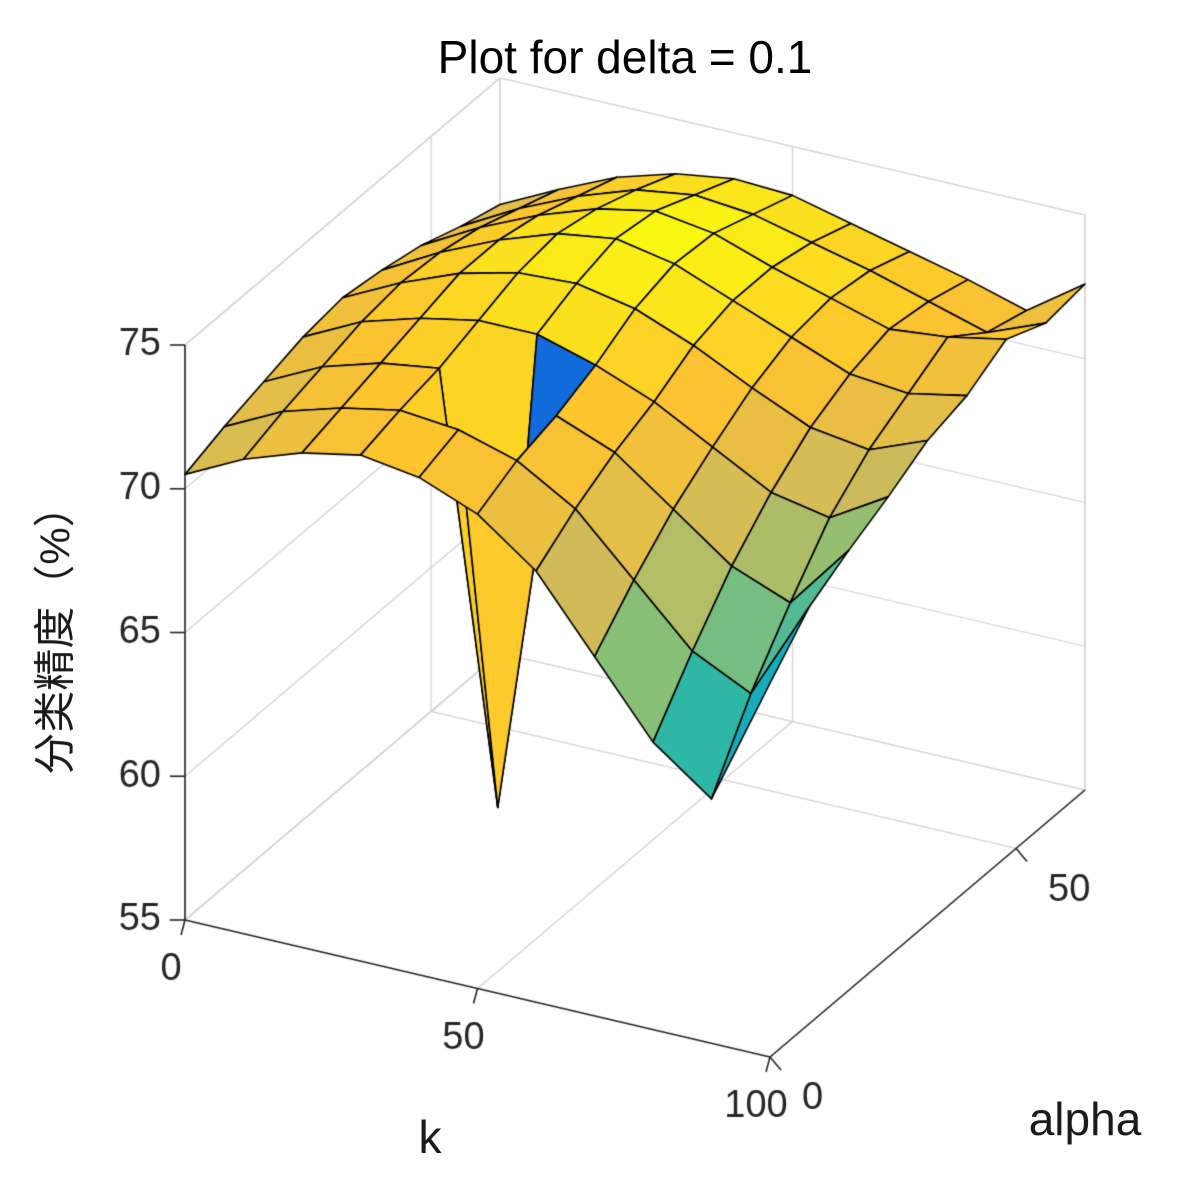  What do you see at coordinates (625, 57) in the screenshot?
I see `chart-title: Plot for delta = 0.1` at bounding box center [625, 57].